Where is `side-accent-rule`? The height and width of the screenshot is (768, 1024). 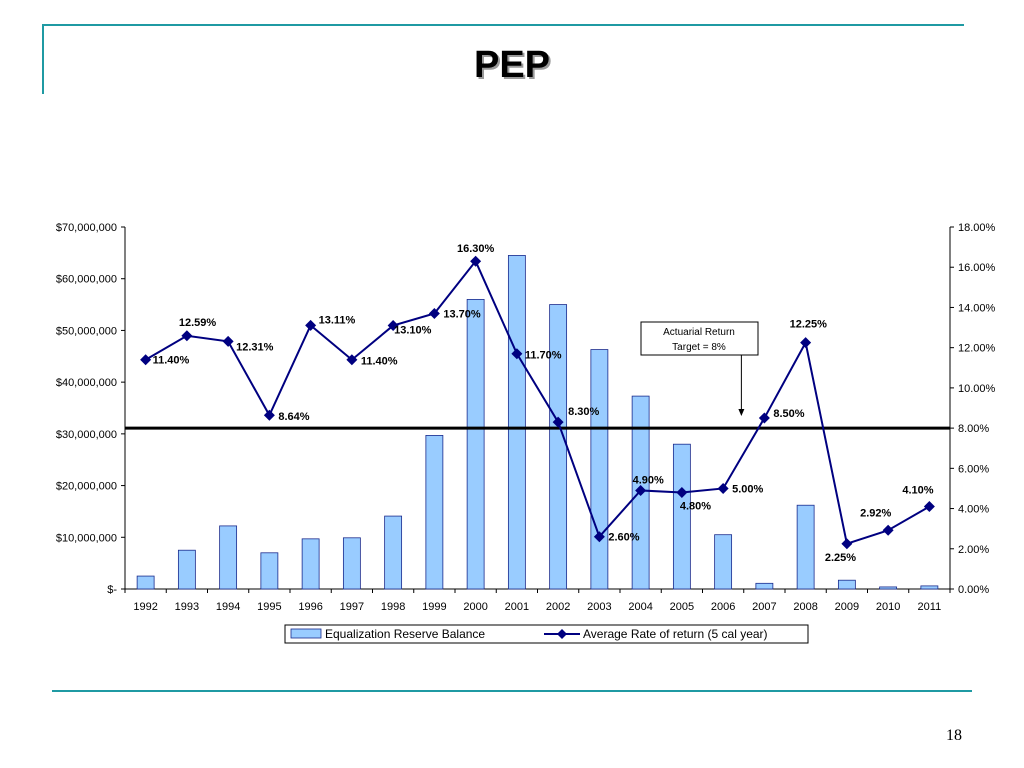
side-accent-rule is located at coordinates (43, 59).